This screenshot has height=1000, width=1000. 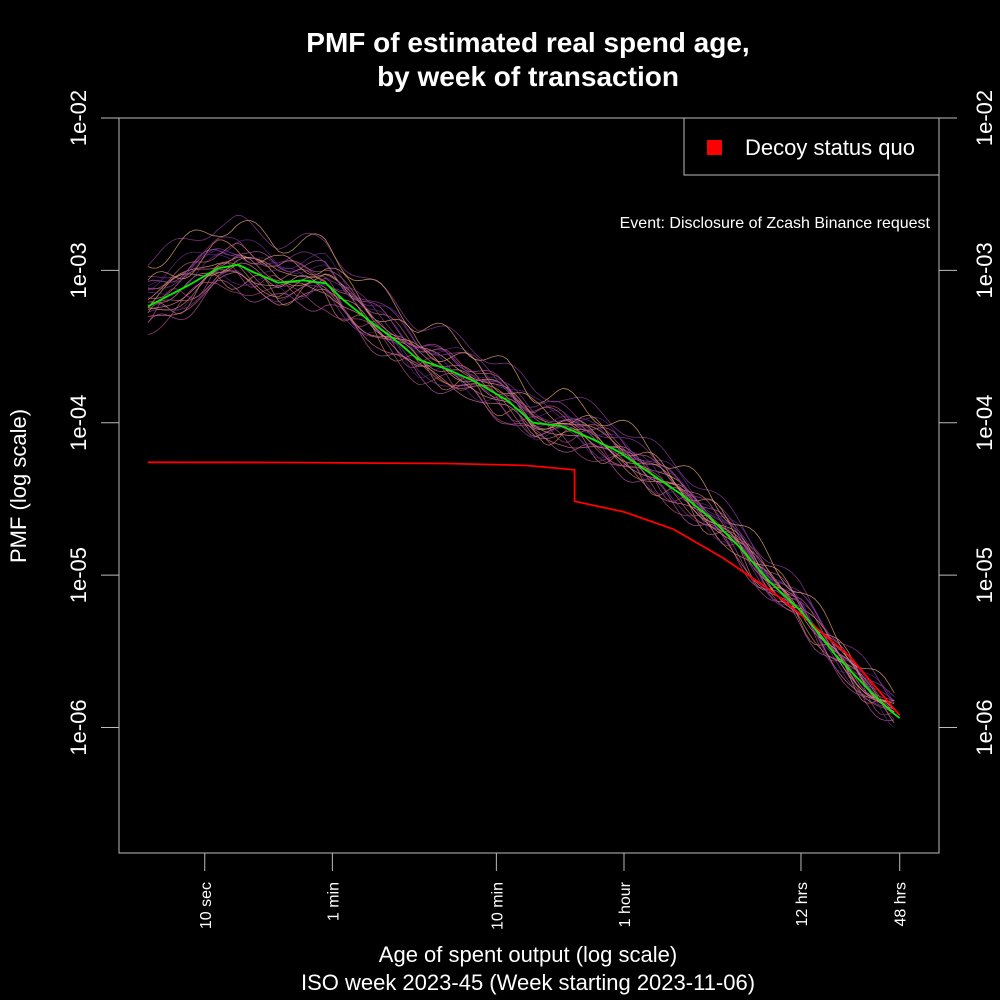 What do you see at coordinates (802, 904) in the screenshot?
I see `x-tick-label: 12 hrs` at bounding box center [802, 904].